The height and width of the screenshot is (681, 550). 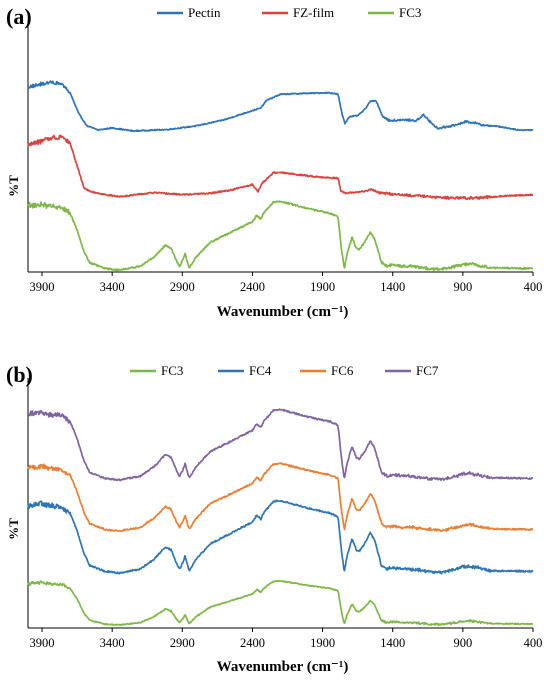 I want to click on legend-label-fc6: FC6, so click(x=342, y=370).